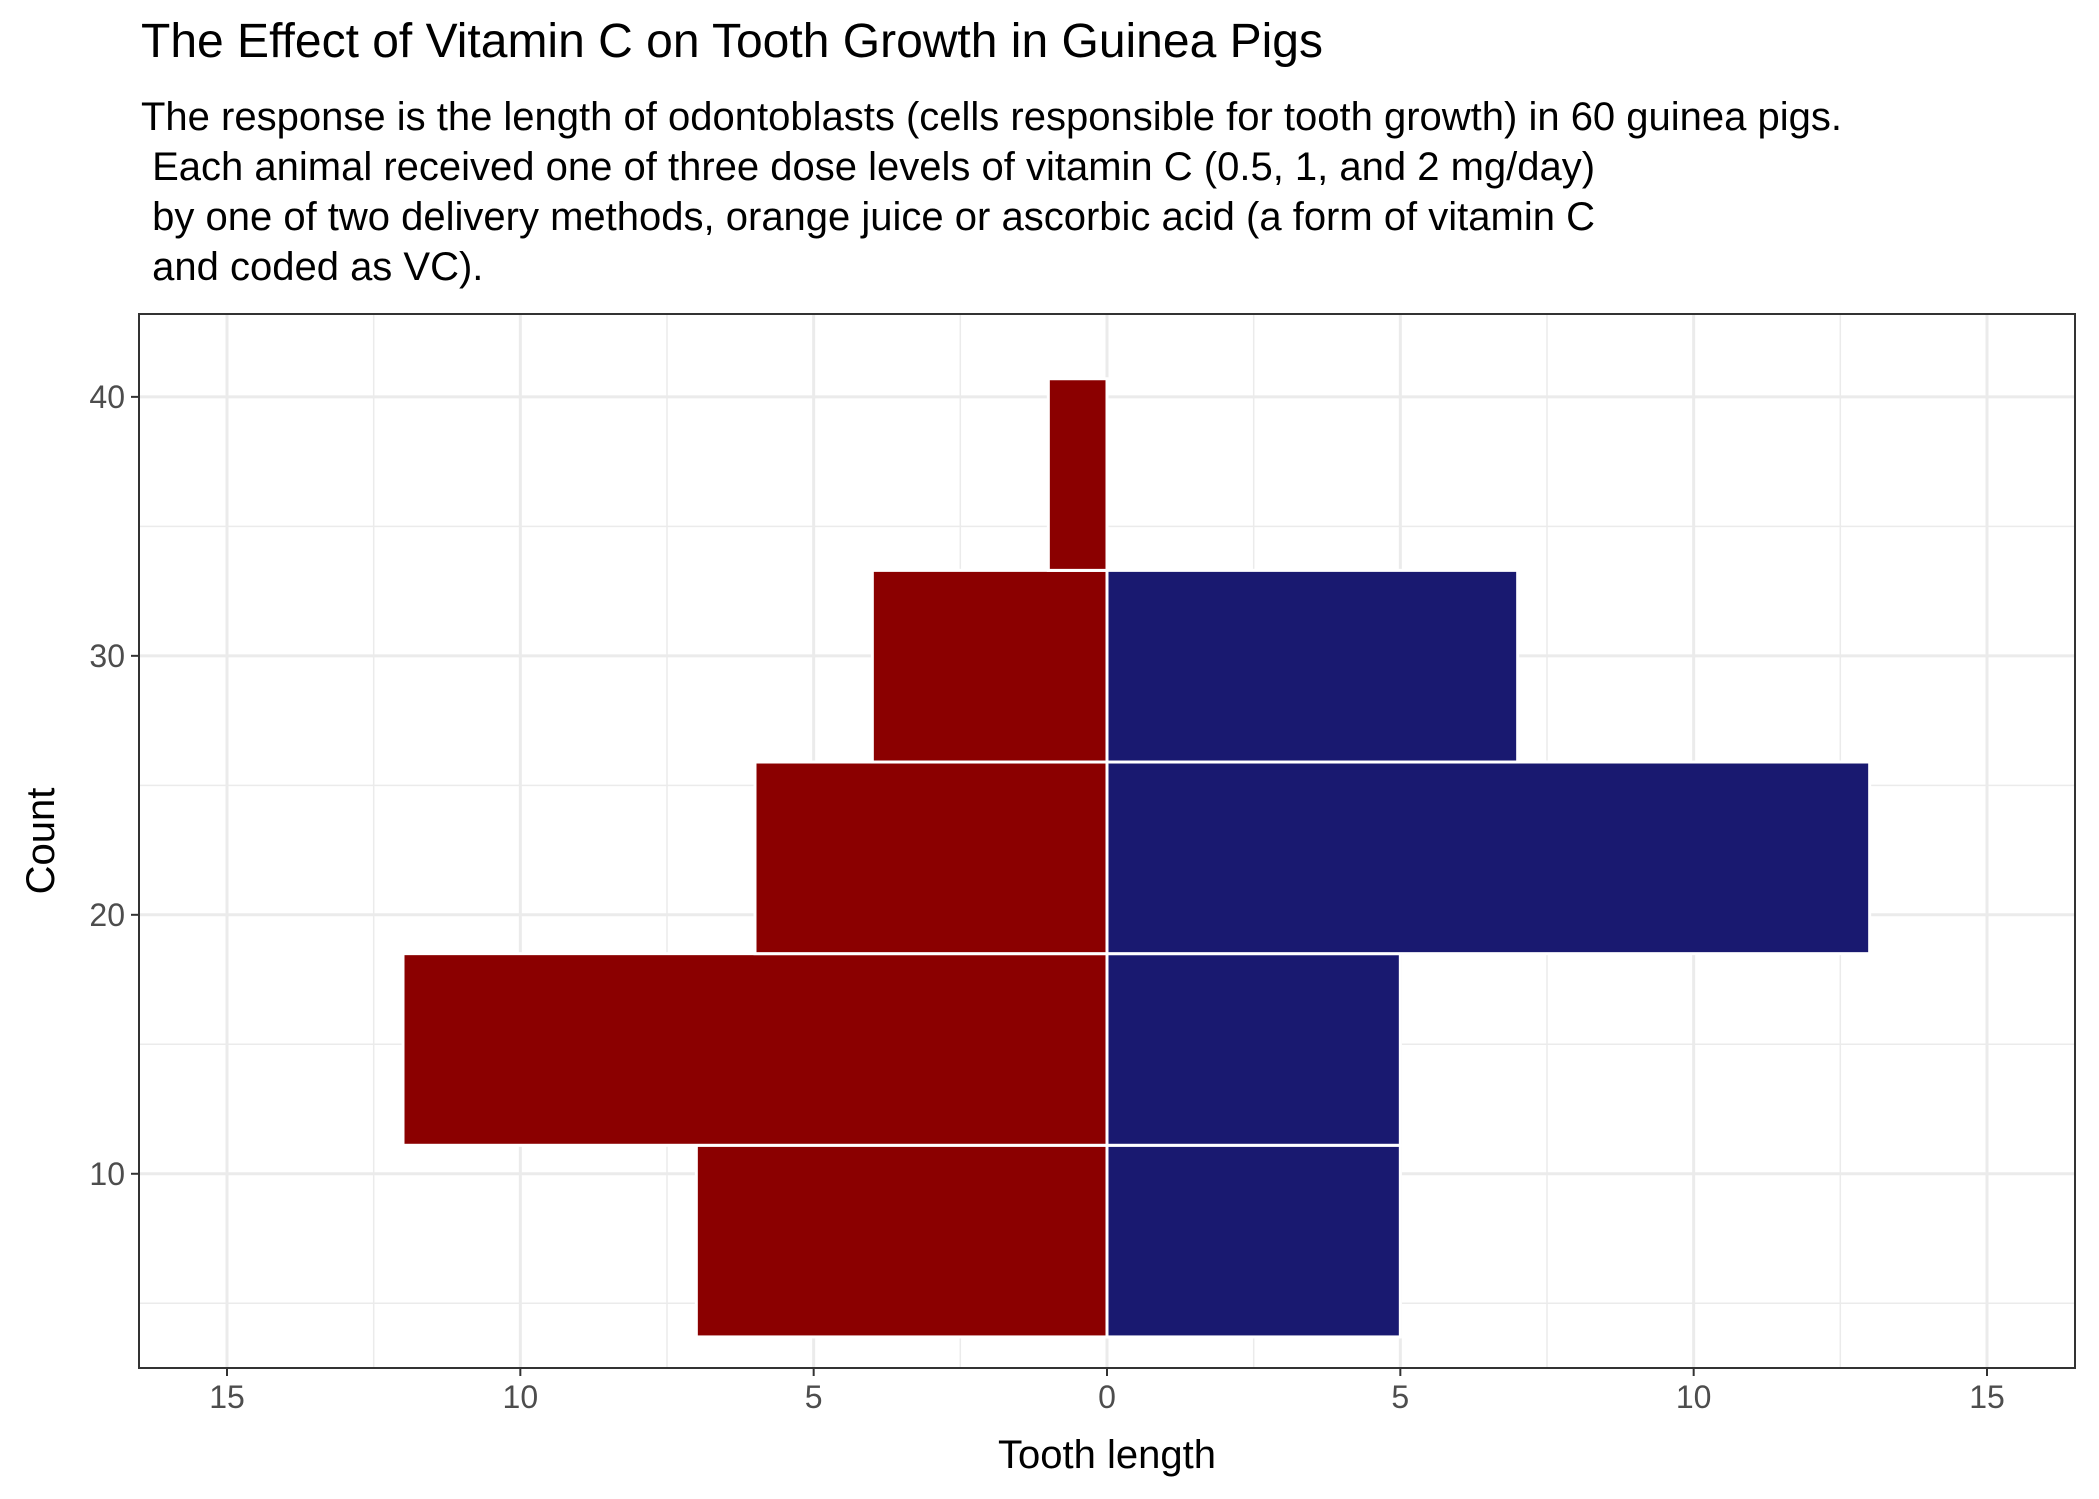 Image resolution: width=2099 pixels, height=1499 pixels. Describe the element at coordinates (41, 841) in the screenshot. I see `y-axis-title: Count` at that location.